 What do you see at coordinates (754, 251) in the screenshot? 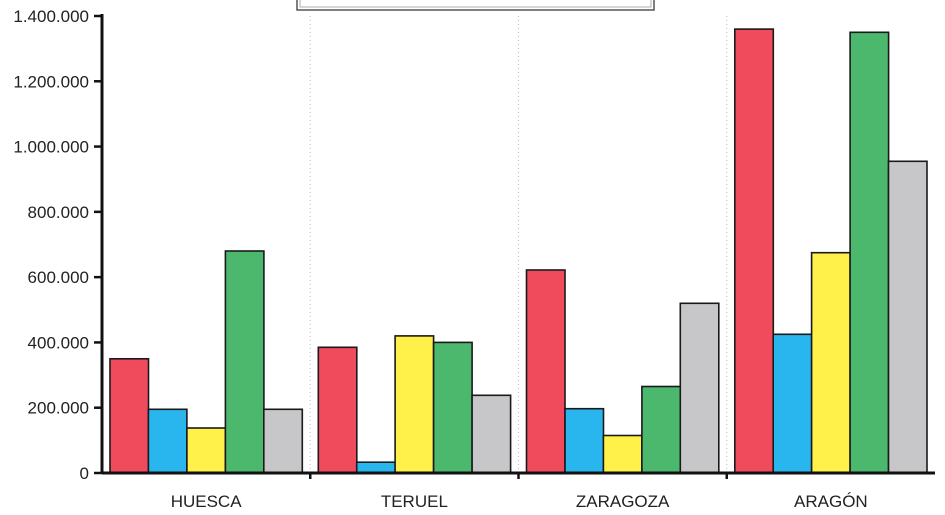
I see `bar-aragón-1` at bounding box center [754, 251].